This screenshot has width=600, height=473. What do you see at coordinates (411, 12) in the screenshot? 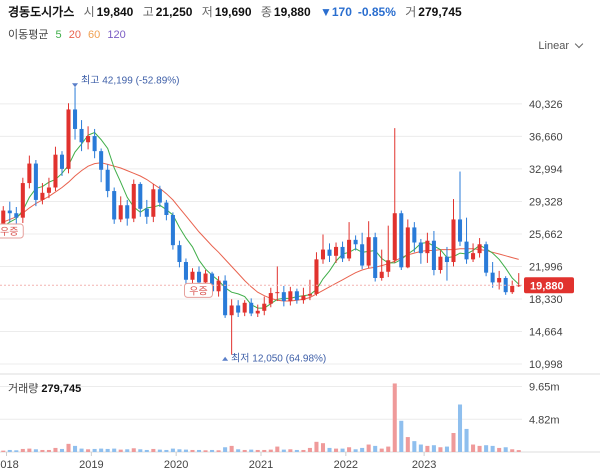
I see `volume-label: 거` at bounding box center [411, 12].